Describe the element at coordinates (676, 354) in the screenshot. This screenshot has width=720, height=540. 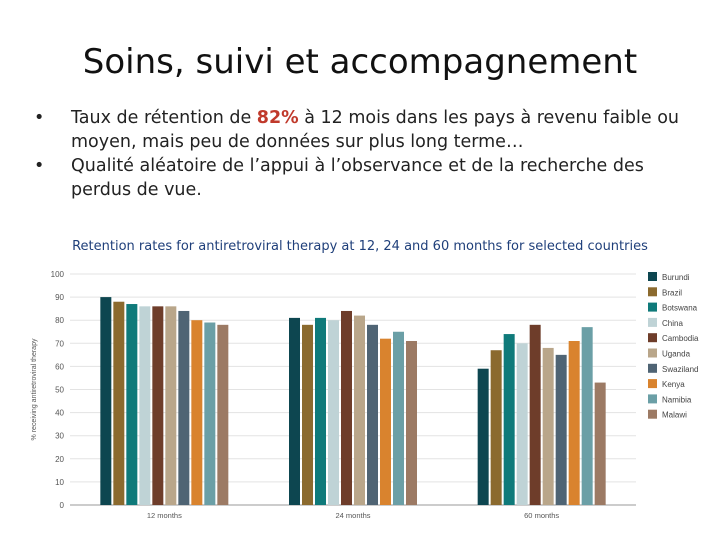
I see `legend-label: Uganda` at that location.